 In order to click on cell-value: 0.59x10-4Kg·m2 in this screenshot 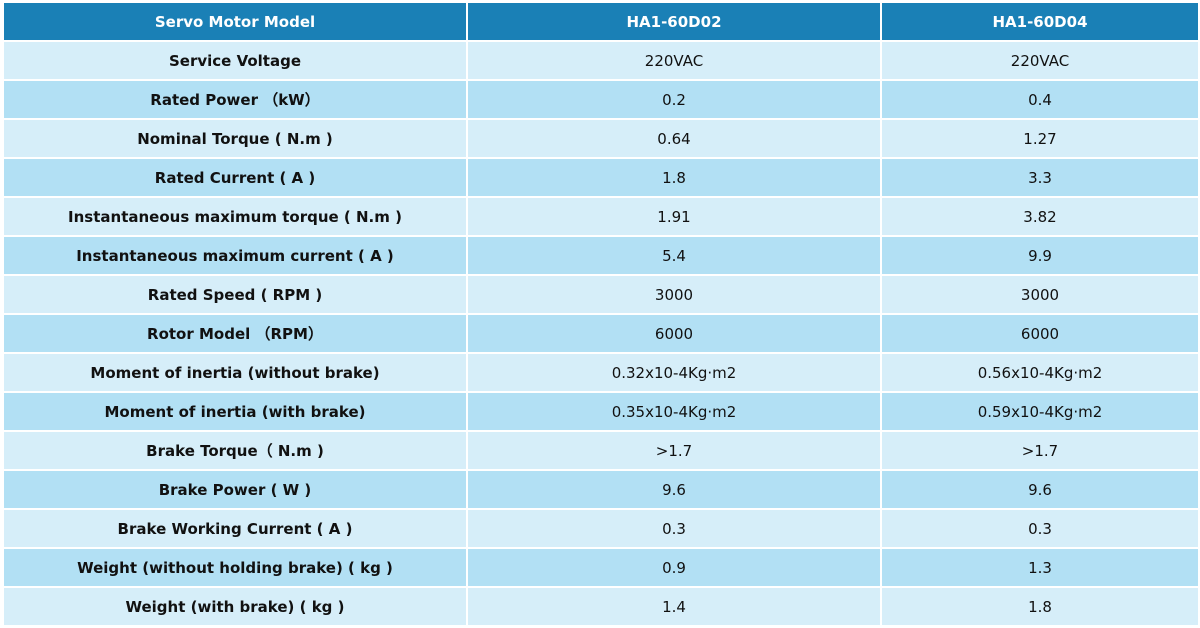, I will do `click(1040, 411)`.